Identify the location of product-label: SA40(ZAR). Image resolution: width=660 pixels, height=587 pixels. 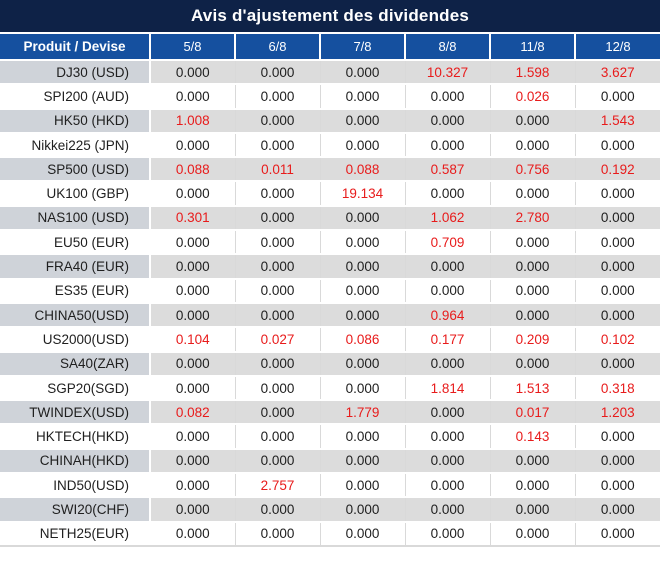
(75, 364).